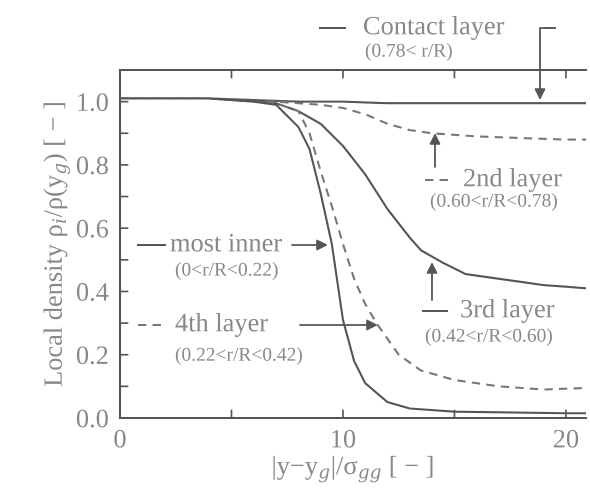  I want to click on x-tick-label: 20, so click(566, 439).